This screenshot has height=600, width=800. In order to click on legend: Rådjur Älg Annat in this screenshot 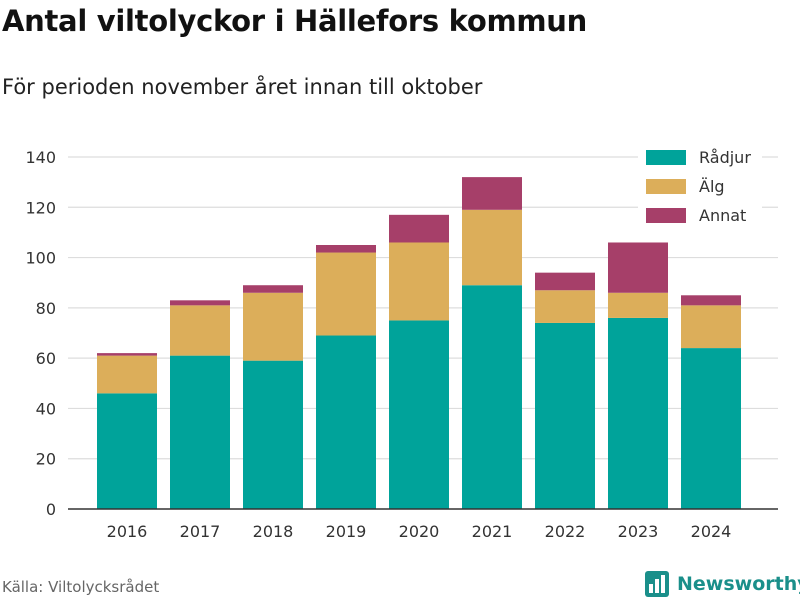, I will do `click(700, 185)`.